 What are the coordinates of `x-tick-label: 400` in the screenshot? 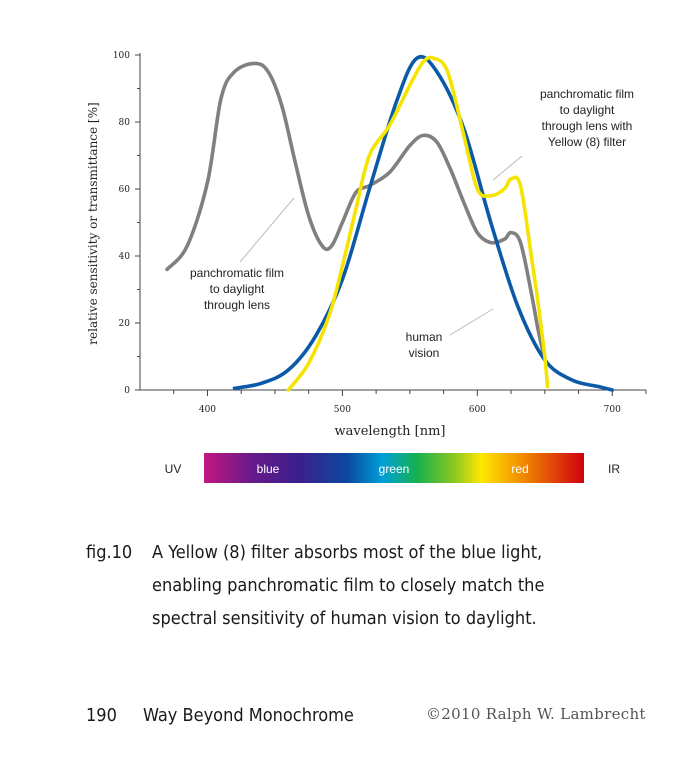 It's located at (207, 410).